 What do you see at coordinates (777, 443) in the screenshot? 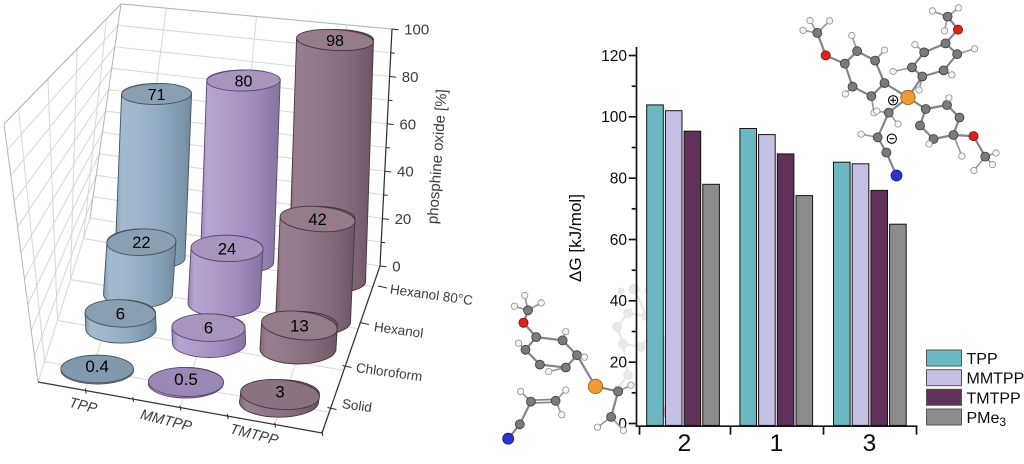
I see `svg-text: 1` at bounding box center [777, 443].